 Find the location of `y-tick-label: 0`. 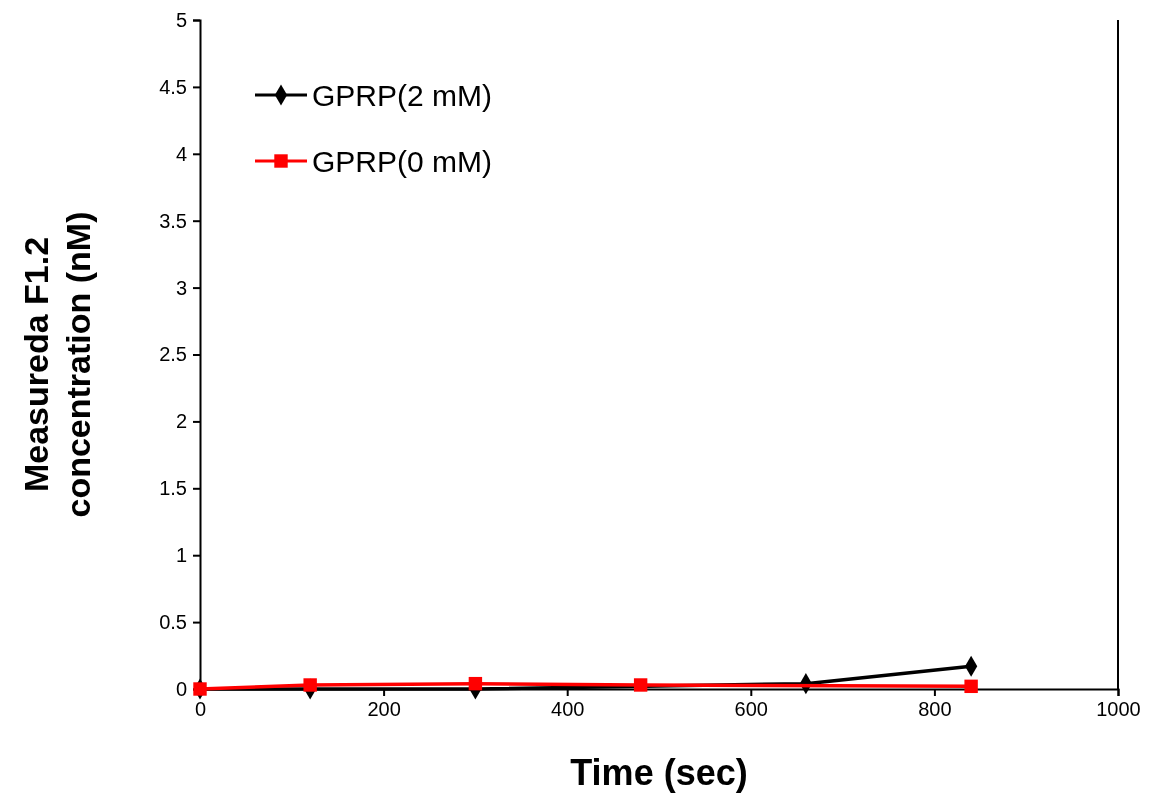

y-tick-label: 0 is located at coordinates (181, 688).